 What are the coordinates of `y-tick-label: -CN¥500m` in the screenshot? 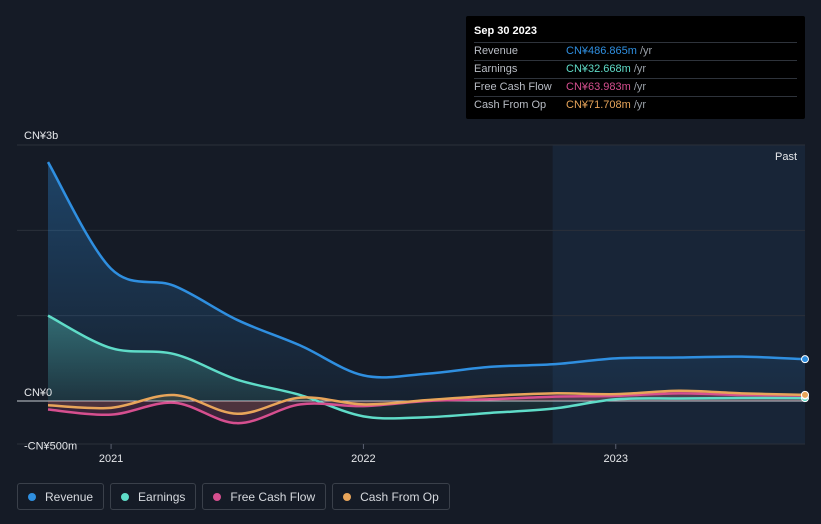 It's located at (50, 447).